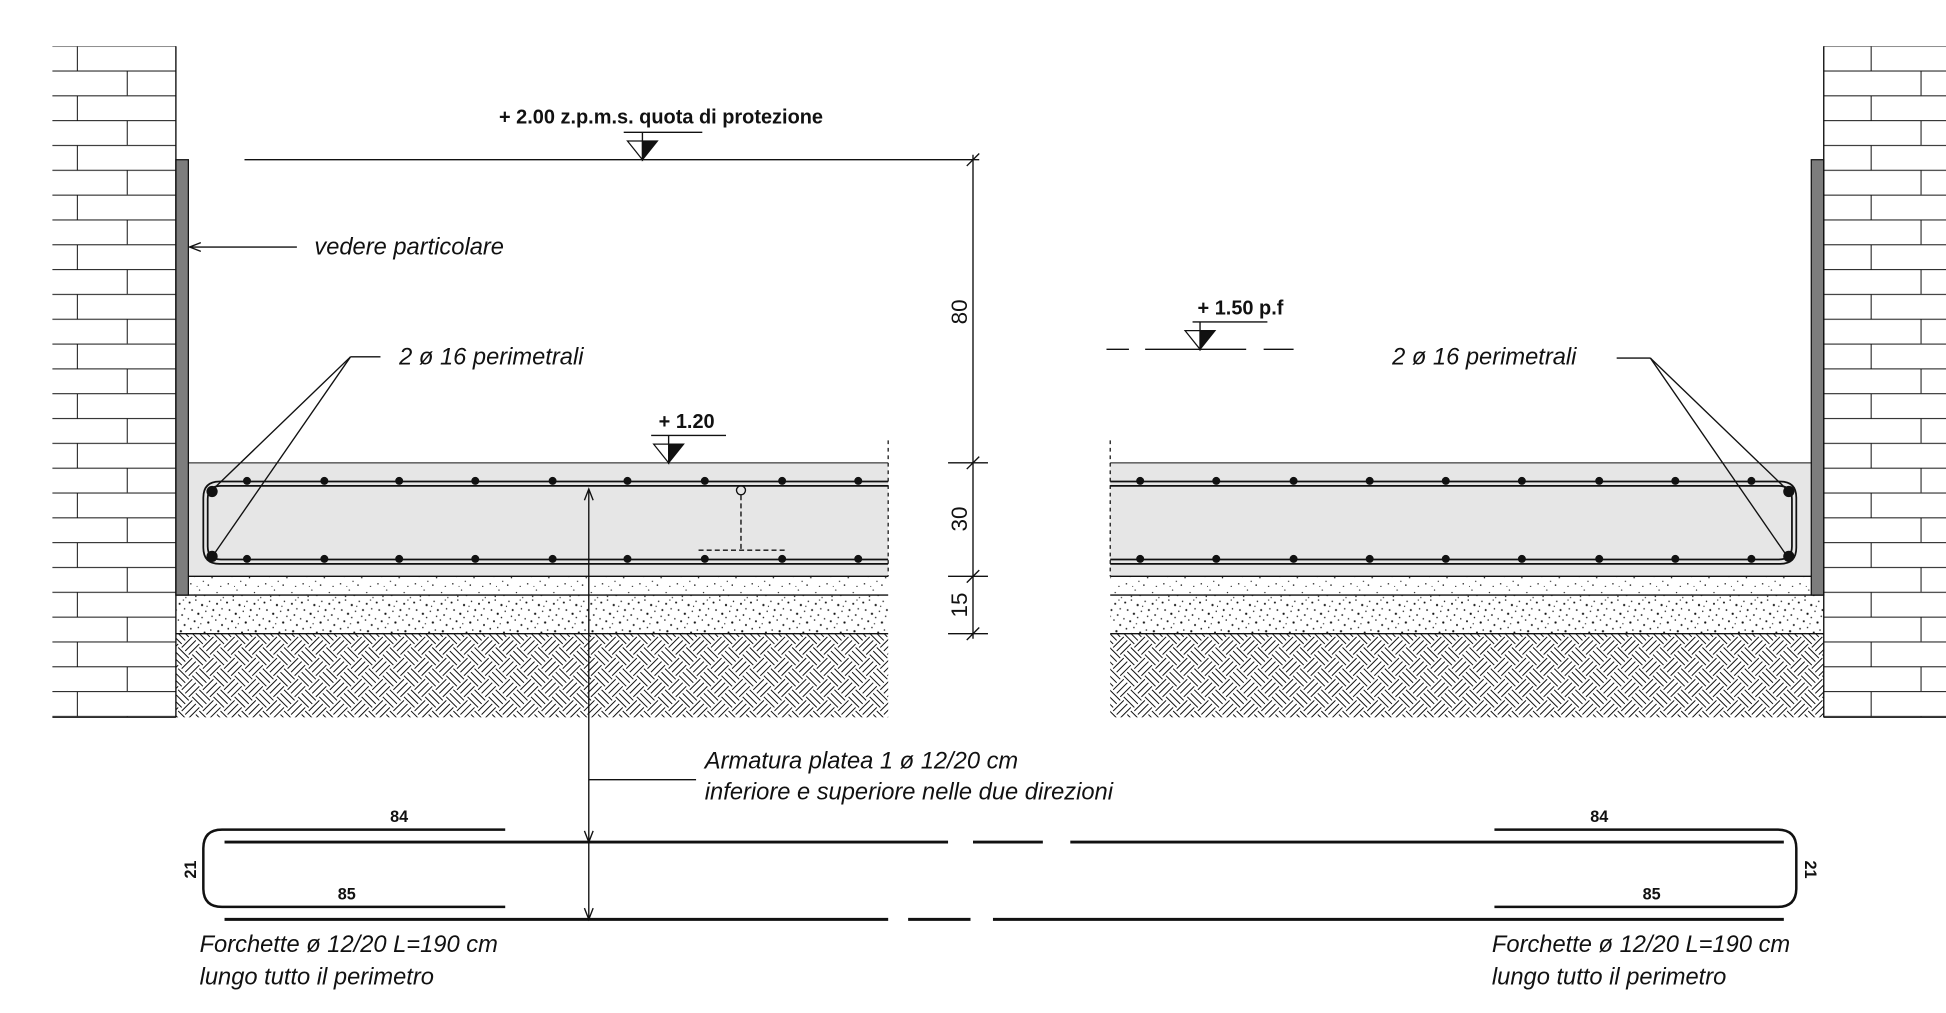 The height and width of the screenshot is (1013, 1946). I want to click on floor-level-marker, so click(1225, 336).